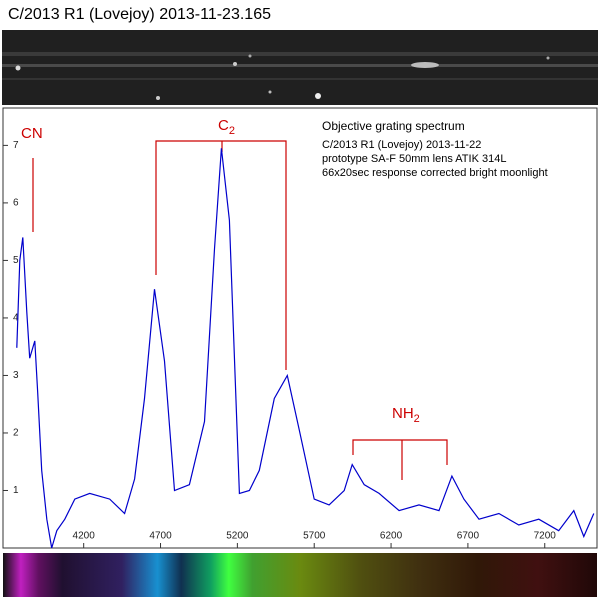 The height and width of the screenshot is (600, 600). What do you see at coordinates (545, 536) in the screenshot?
I see `x-tick-label: 7200` at bounding box center [545, 536].